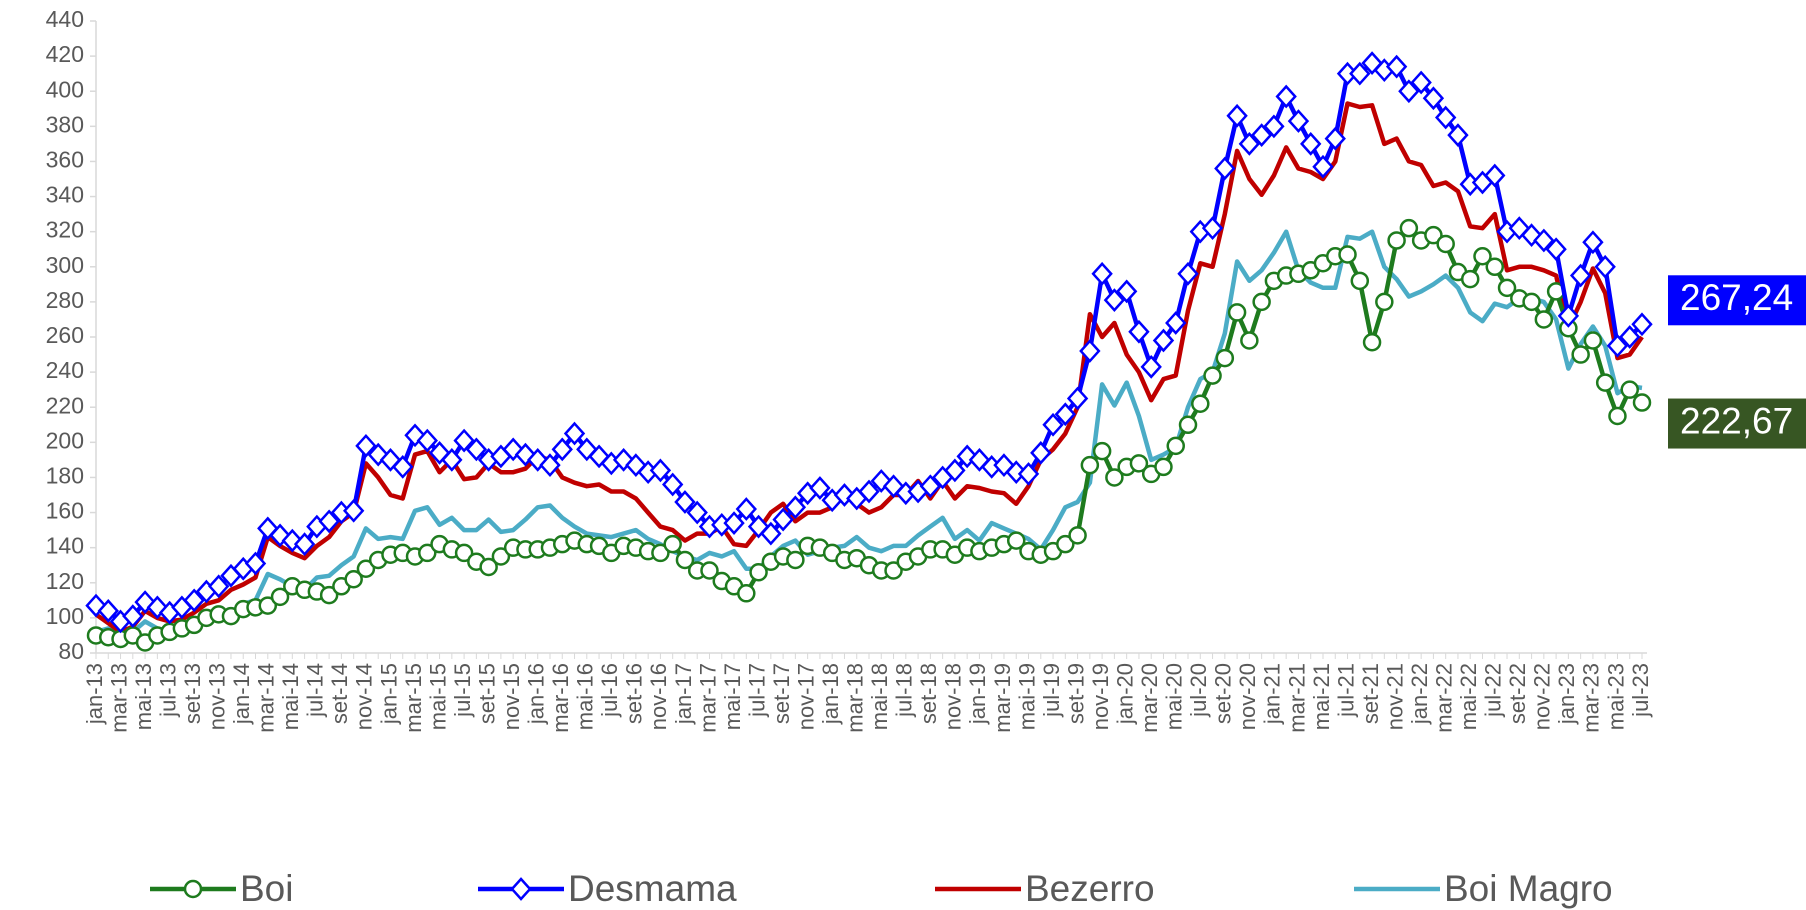 The image size is (1806, 910). I want to click on x-tick-label: jul-18, so click(904, 690).